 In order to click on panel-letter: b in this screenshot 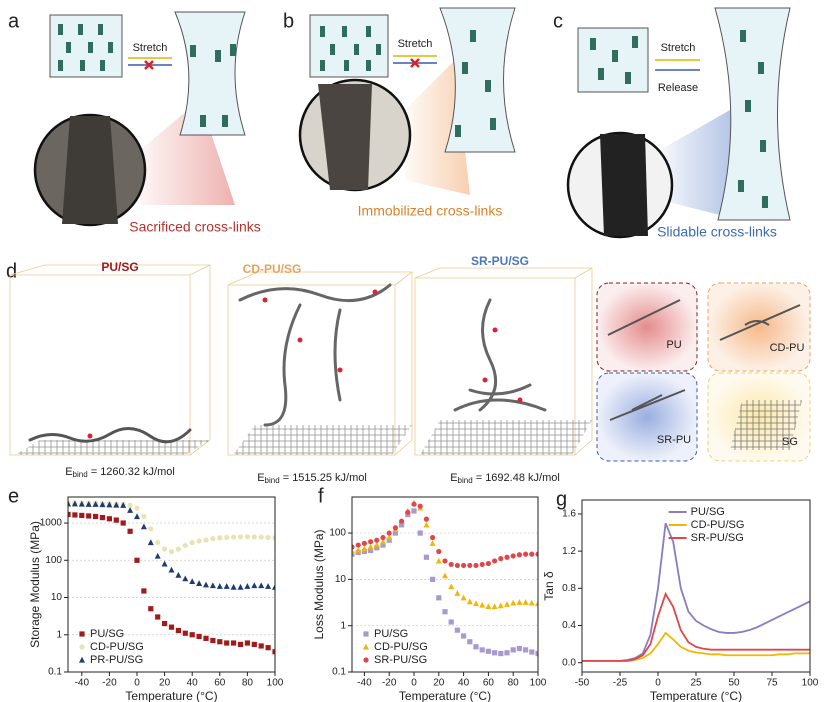, I will do `click(288, 21)`.